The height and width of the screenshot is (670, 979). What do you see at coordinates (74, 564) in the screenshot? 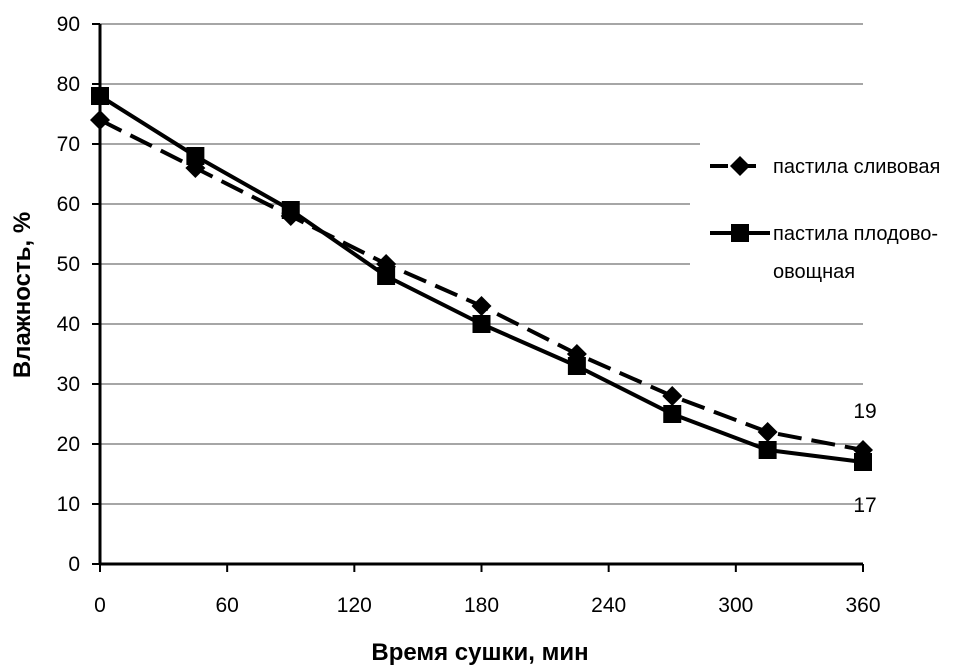
I see `y-tick-label: 0` at bounding box center [74, 564].